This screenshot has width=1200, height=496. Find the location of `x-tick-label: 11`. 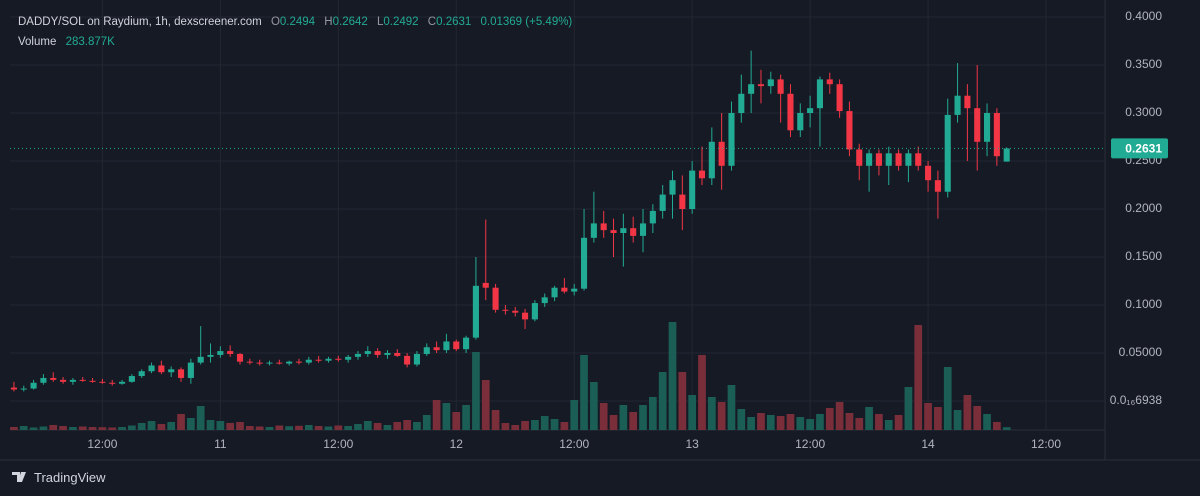

x-tick-label: 11 is located at coordinates (220, 444).